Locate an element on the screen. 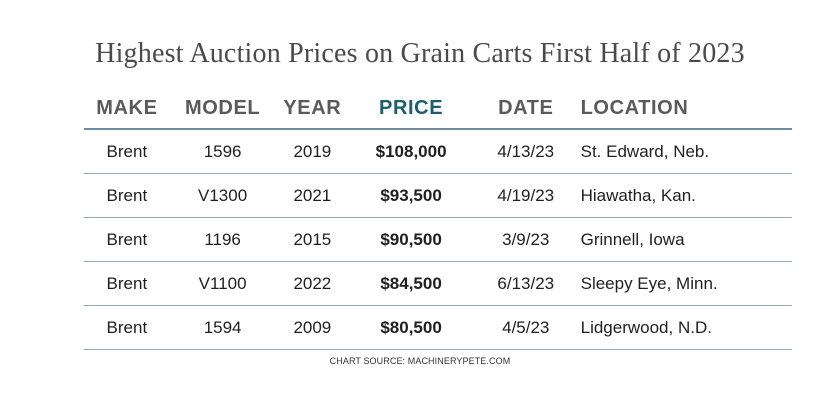 The height and width of the screenshot is (400, 840). cell-location: Lidgerwood, N.D. is located at coordinates (646, 327).